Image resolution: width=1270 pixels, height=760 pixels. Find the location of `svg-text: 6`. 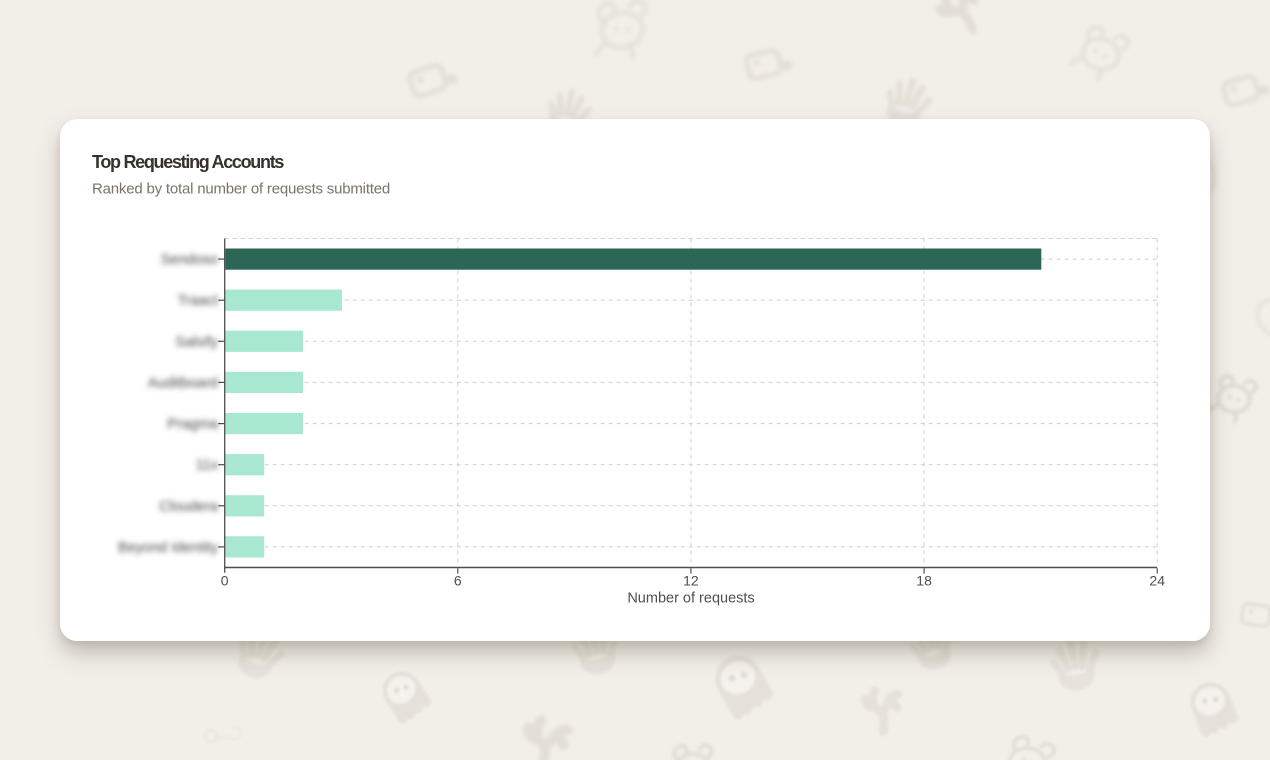

svg-text: 6 is located at coordinates (458, 581).